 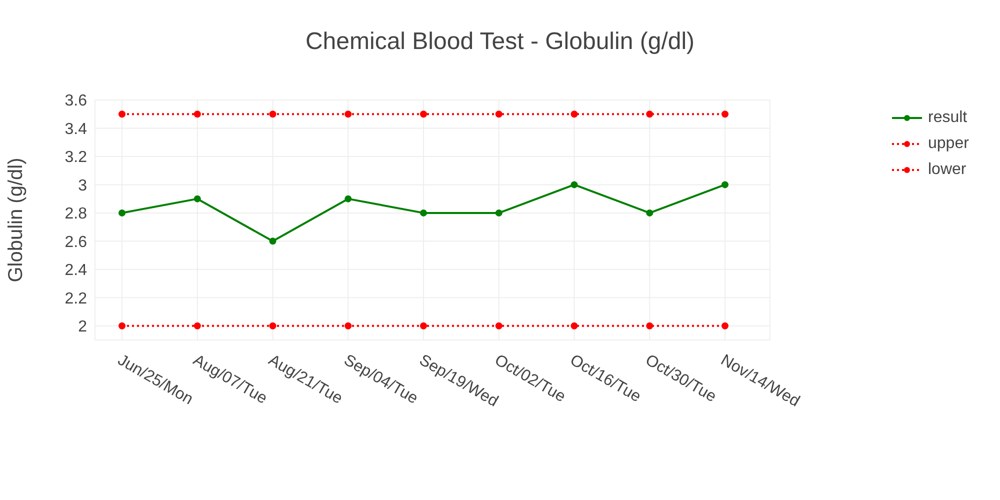 What do you see at coordinates (16, 220) in the screenshot?
I see `y-axis-title: Globulin (g/dl)` at bounding box center [16, 220].